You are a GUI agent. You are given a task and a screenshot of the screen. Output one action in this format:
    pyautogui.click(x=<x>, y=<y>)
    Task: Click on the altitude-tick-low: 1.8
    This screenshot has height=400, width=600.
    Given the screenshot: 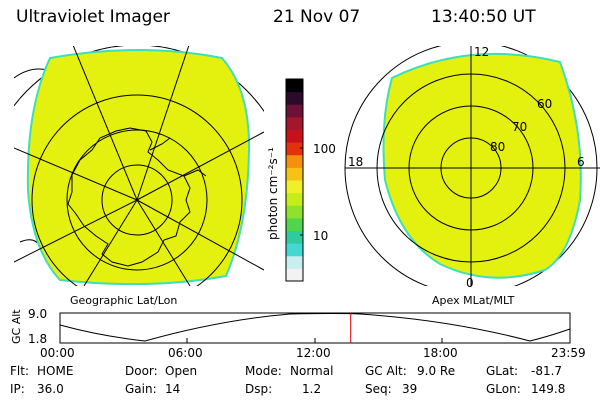 What is the action you would take?
    pyautogui.click(x=38, y=339)
    